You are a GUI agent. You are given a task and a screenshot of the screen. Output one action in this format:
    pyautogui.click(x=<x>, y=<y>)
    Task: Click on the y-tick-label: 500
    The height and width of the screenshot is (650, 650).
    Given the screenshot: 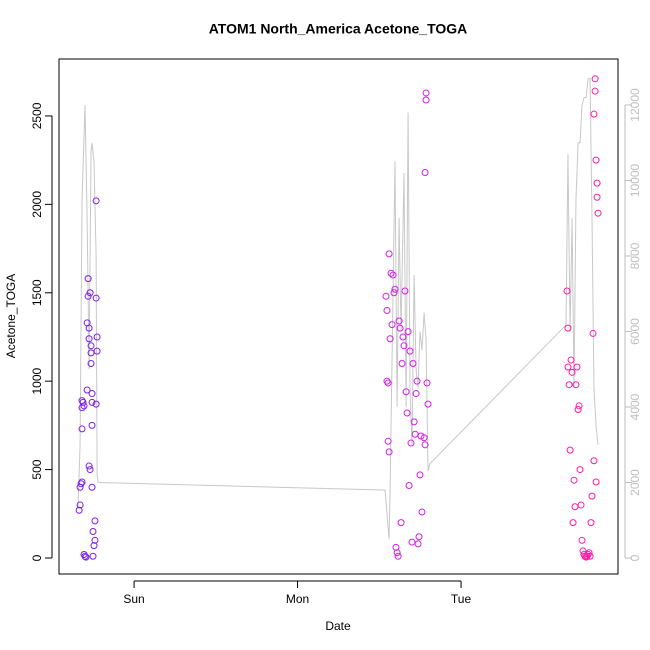 What is the action you would take?
    pyautogui.click(x=37, y=469)
    